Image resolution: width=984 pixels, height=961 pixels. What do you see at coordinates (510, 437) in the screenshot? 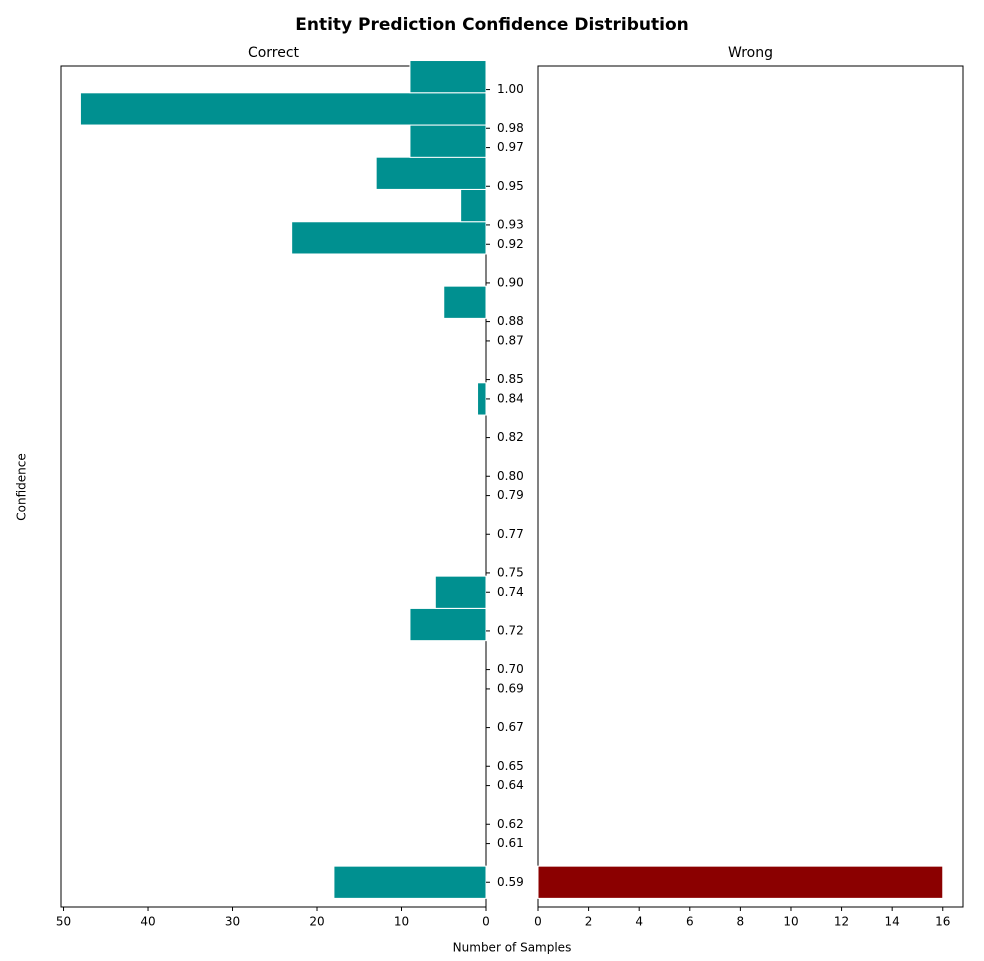
I see `y-tick-label-14: 0.82` at bounding box center [510, 437].